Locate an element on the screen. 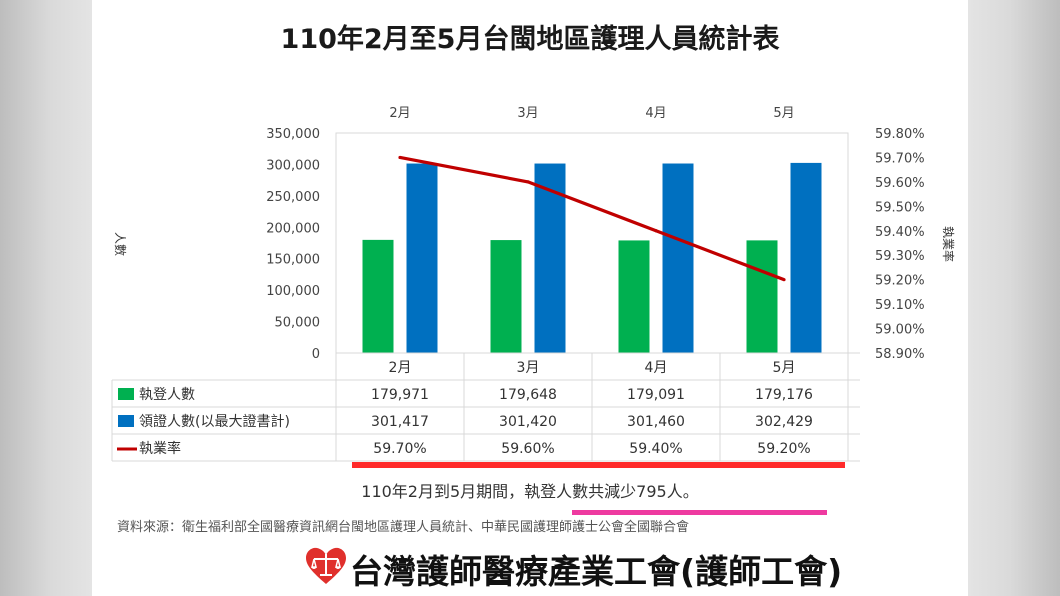  x-tick-label: 3月 is located at coordinates (528, 368).